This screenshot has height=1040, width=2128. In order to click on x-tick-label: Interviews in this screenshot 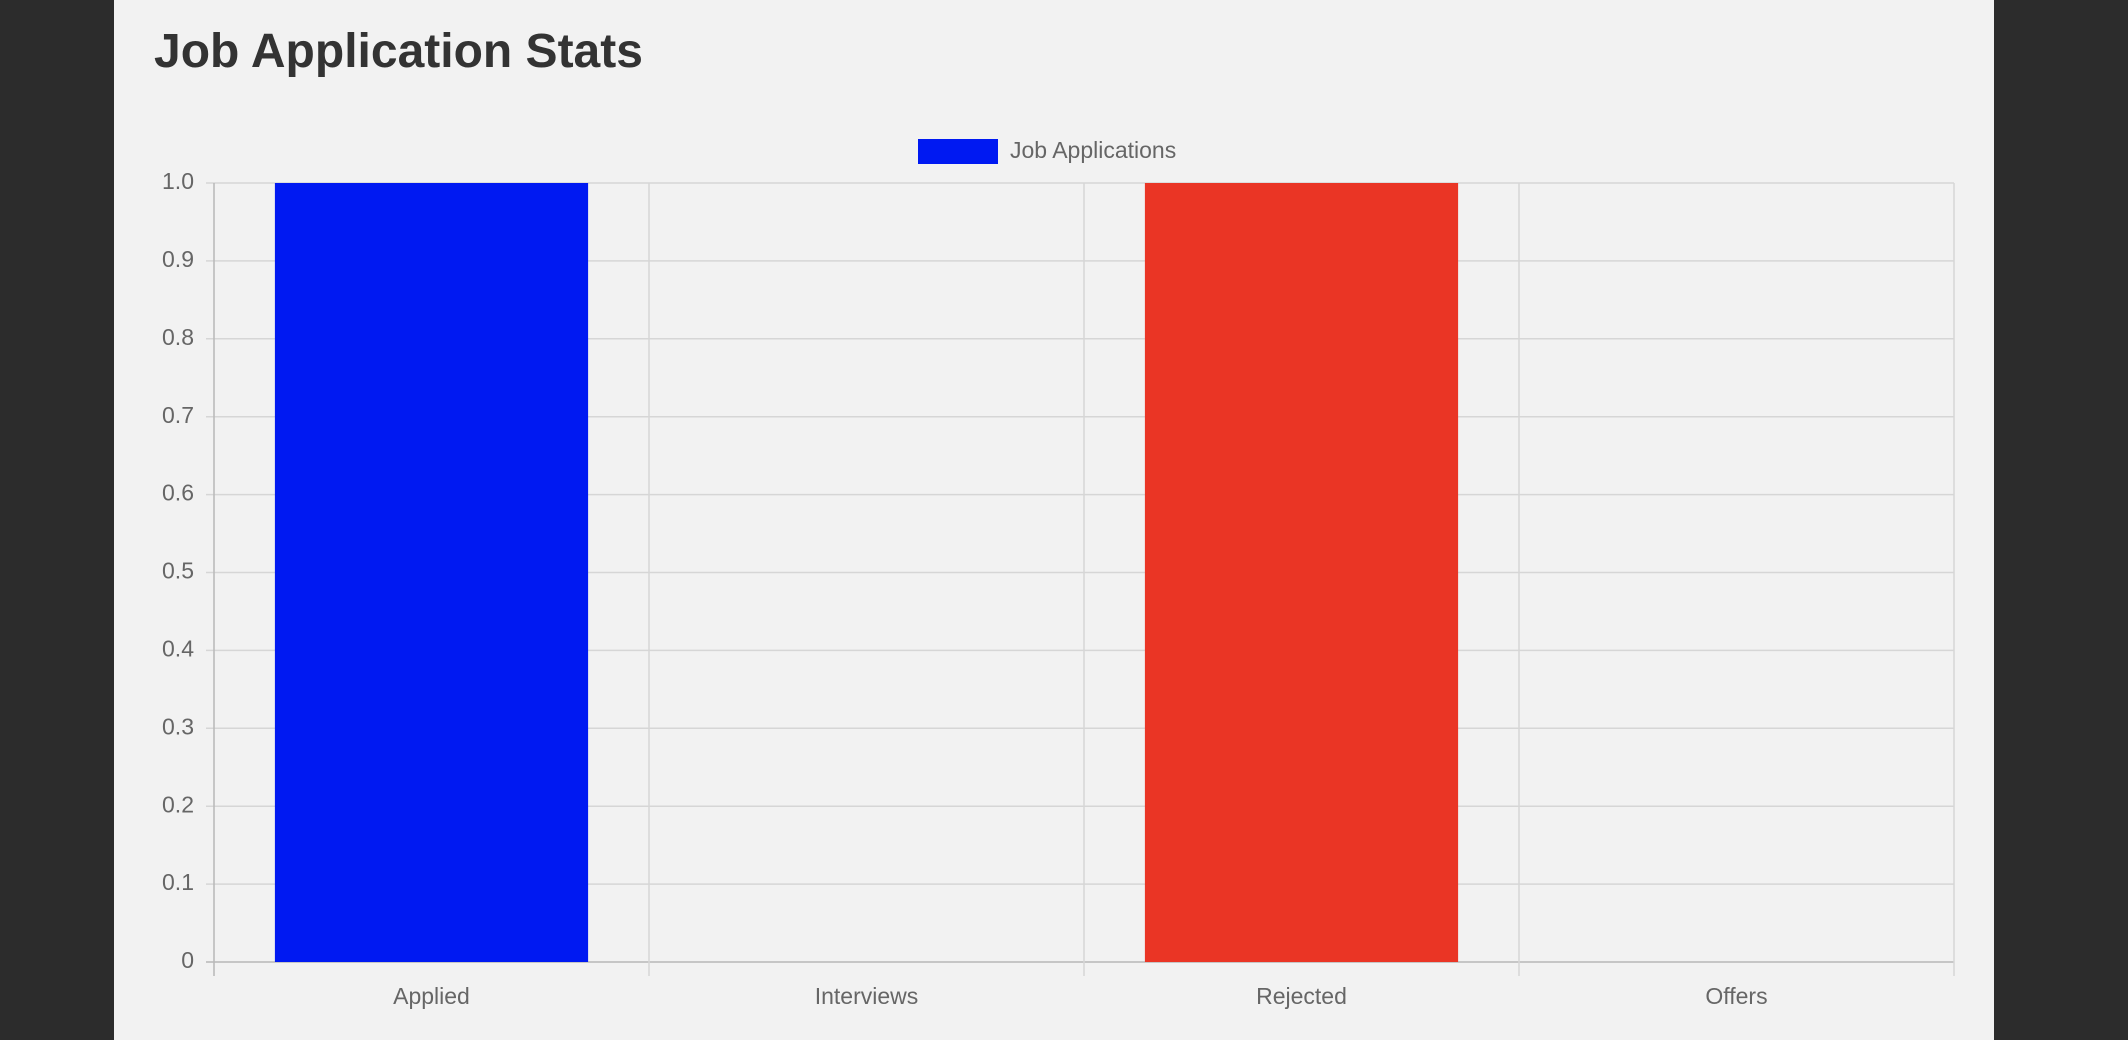, I will do `click(867, 996)`.